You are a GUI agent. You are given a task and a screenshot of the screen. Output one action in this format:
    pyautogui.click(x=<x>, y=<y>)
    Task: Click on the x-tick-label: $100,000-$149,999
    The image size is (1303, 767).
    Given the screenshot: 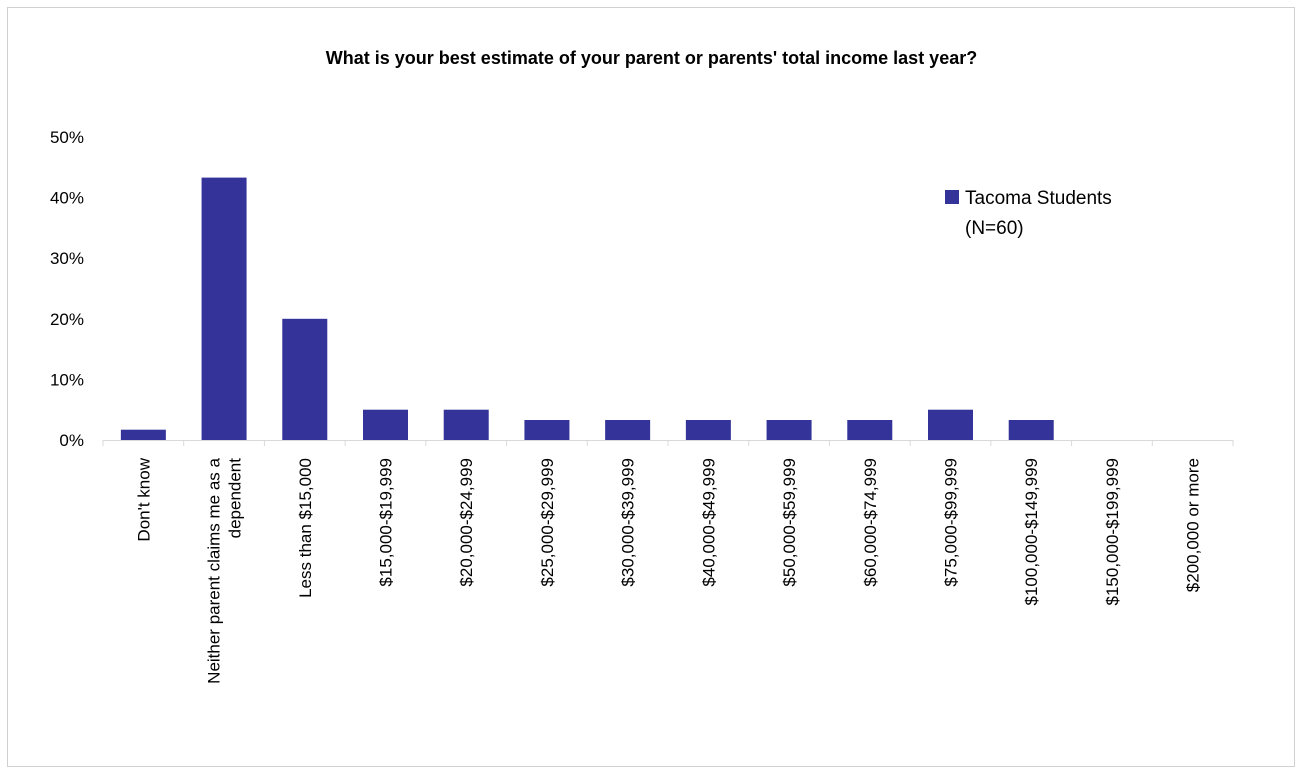 What is the action you would take?
    pyautogui.click(x=1031, y=531)
    